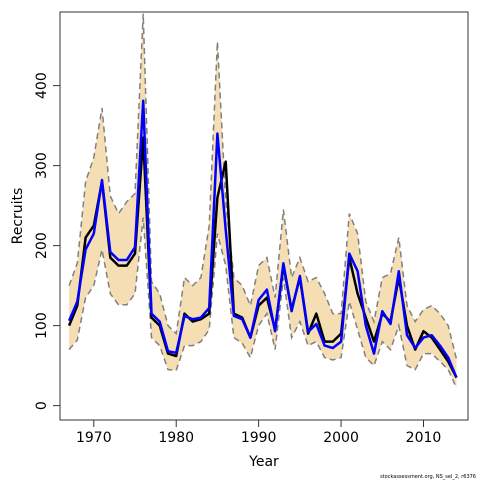 This screenshot has height=480, width=480. Describe the element at coordinates (424, 438) in the screenshot. I see `x-tick-label: 2010` at that location.